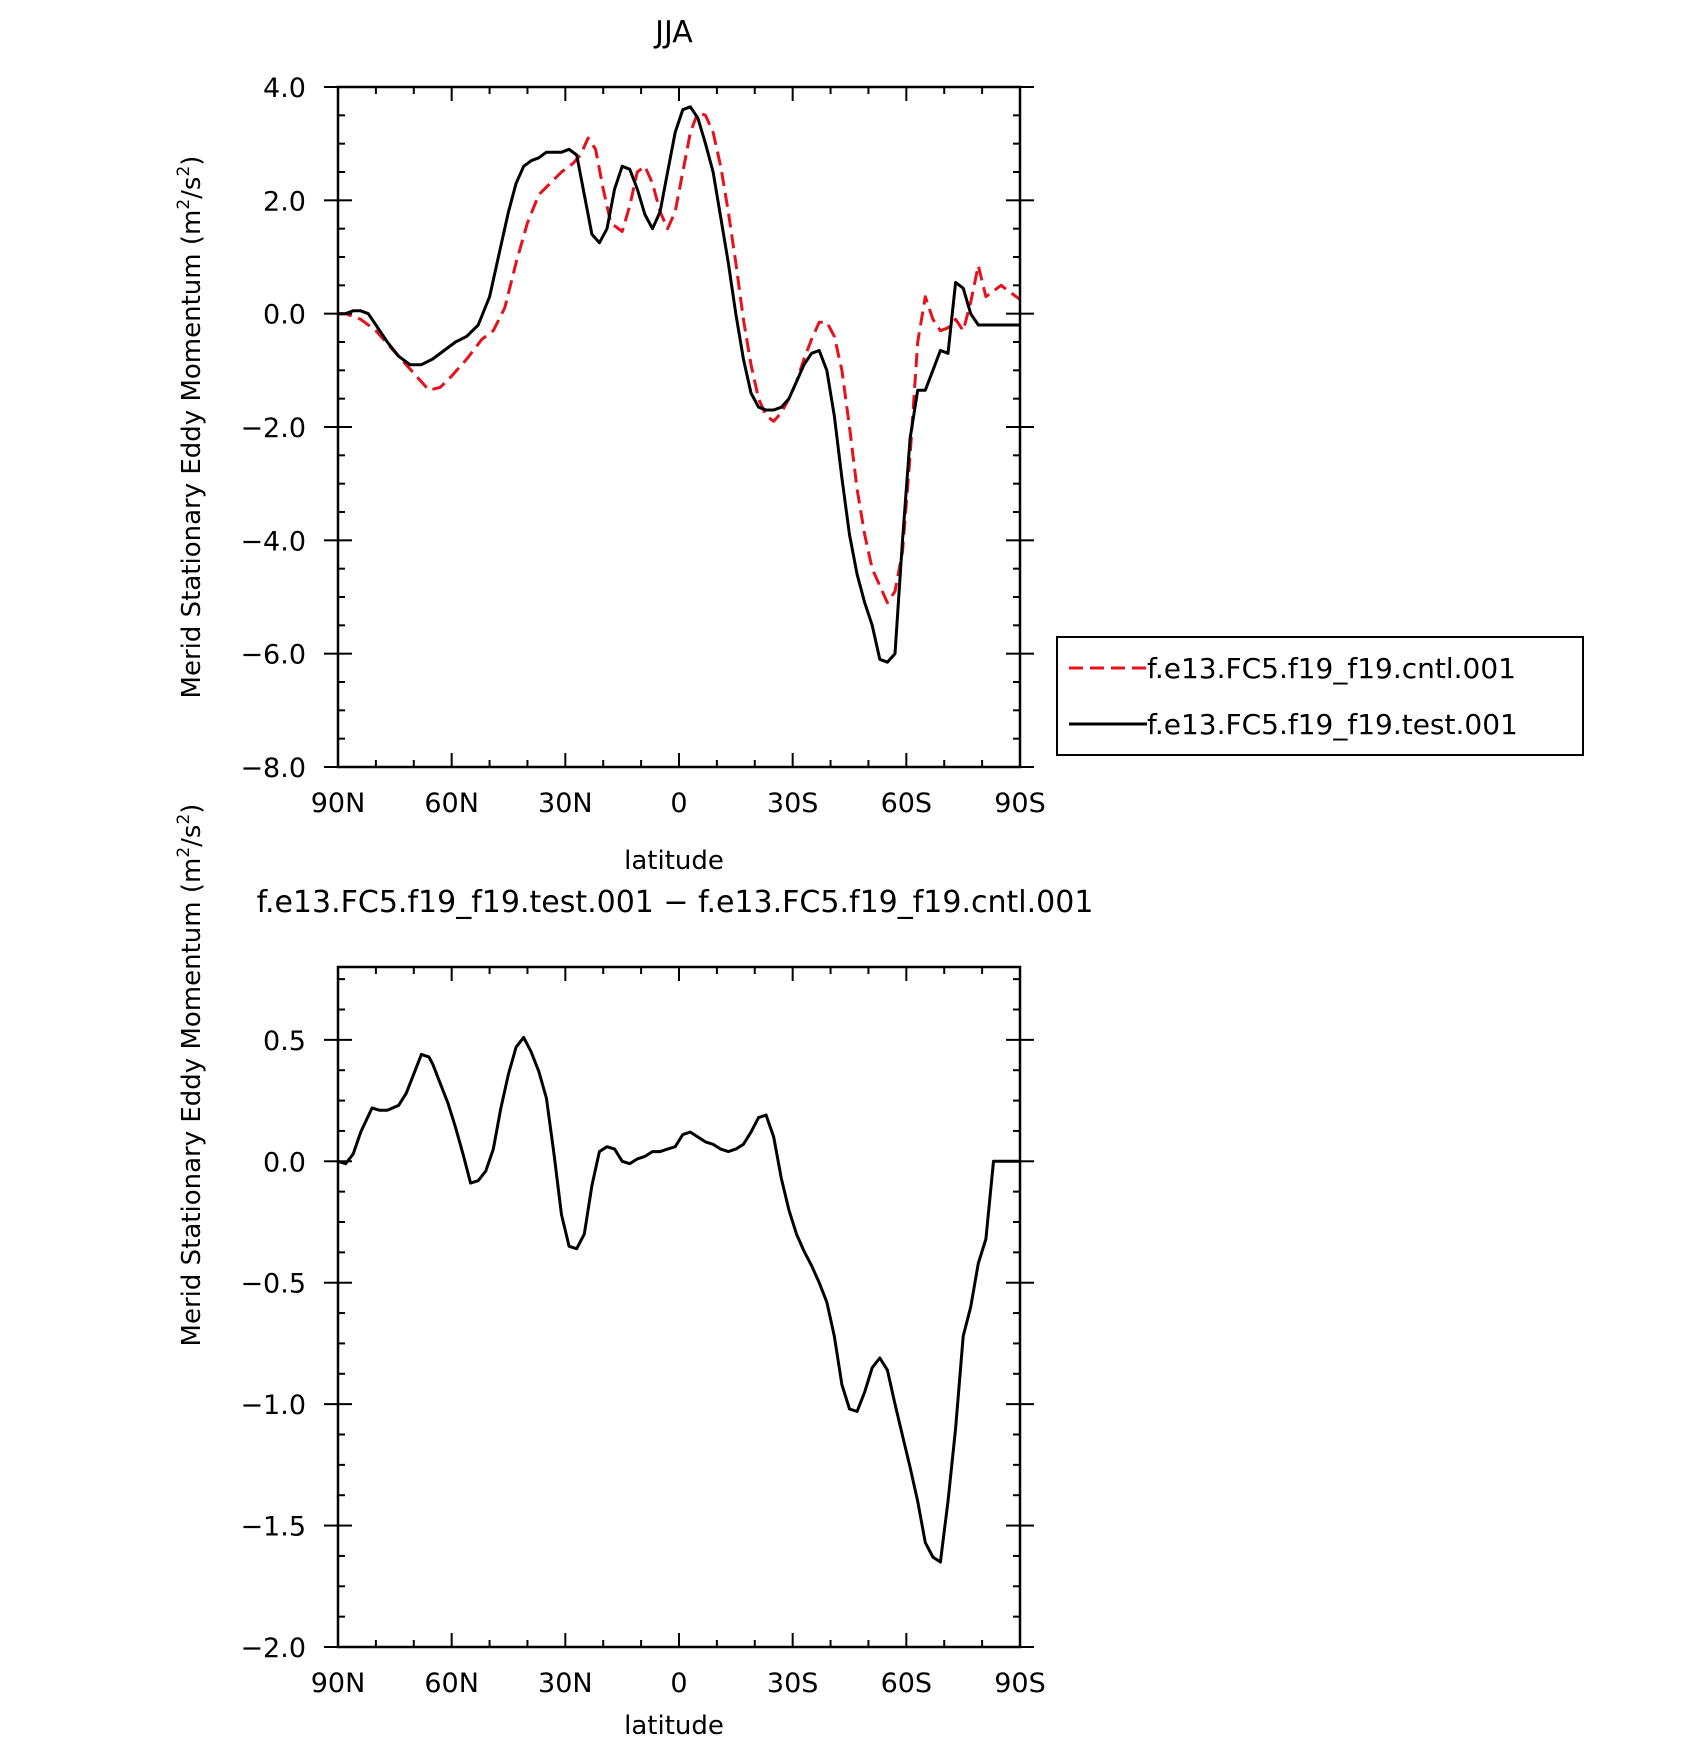  What do you see at coordinates (1332, 724) in the screenshot?
I see `legend-label-1: f.e13.FC5.f19_f19.test.001` at bounding box center [1332, 724].